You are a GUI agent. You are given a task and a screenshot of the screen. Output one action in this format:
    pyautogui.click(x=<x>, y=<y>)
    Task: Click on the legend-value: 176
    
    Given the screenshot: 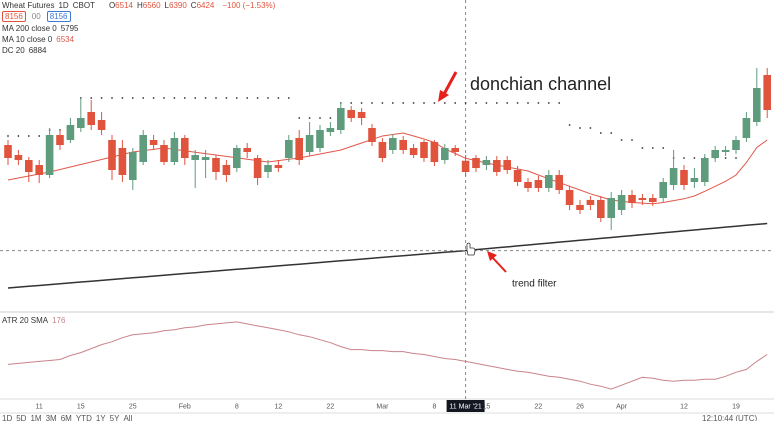 What is the action you would take?
    pyautogui.click(x=59, y=320)
    